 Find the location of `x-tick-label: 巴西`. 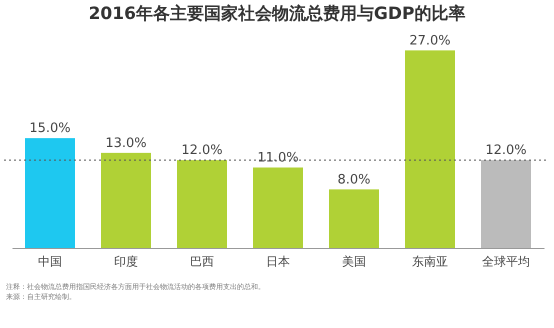

x-tick-label: 巴西 is located at coordinates (202, 261).